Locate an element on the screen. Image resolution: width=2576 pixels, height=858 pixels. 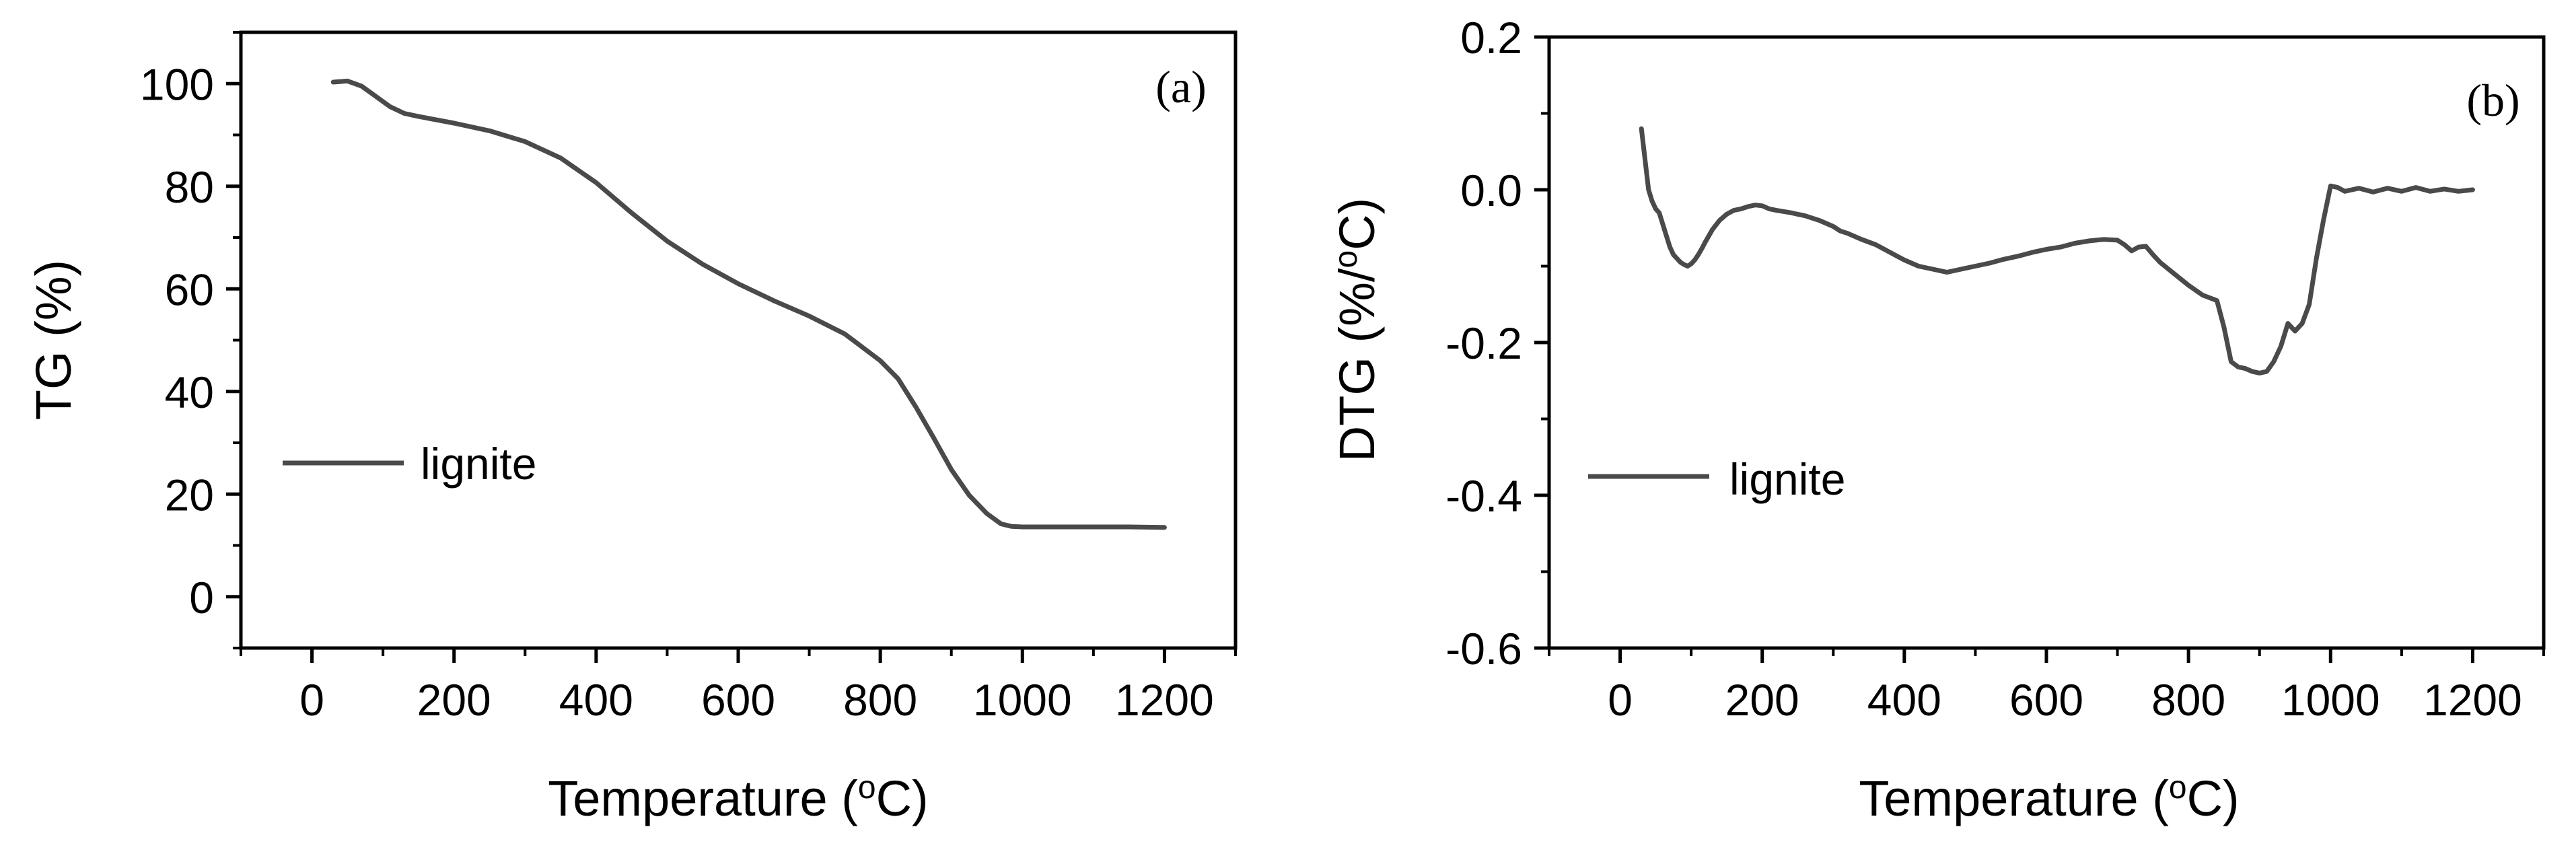
panel-a-y-tick-label: 100 is located at coordinates (177, 84).